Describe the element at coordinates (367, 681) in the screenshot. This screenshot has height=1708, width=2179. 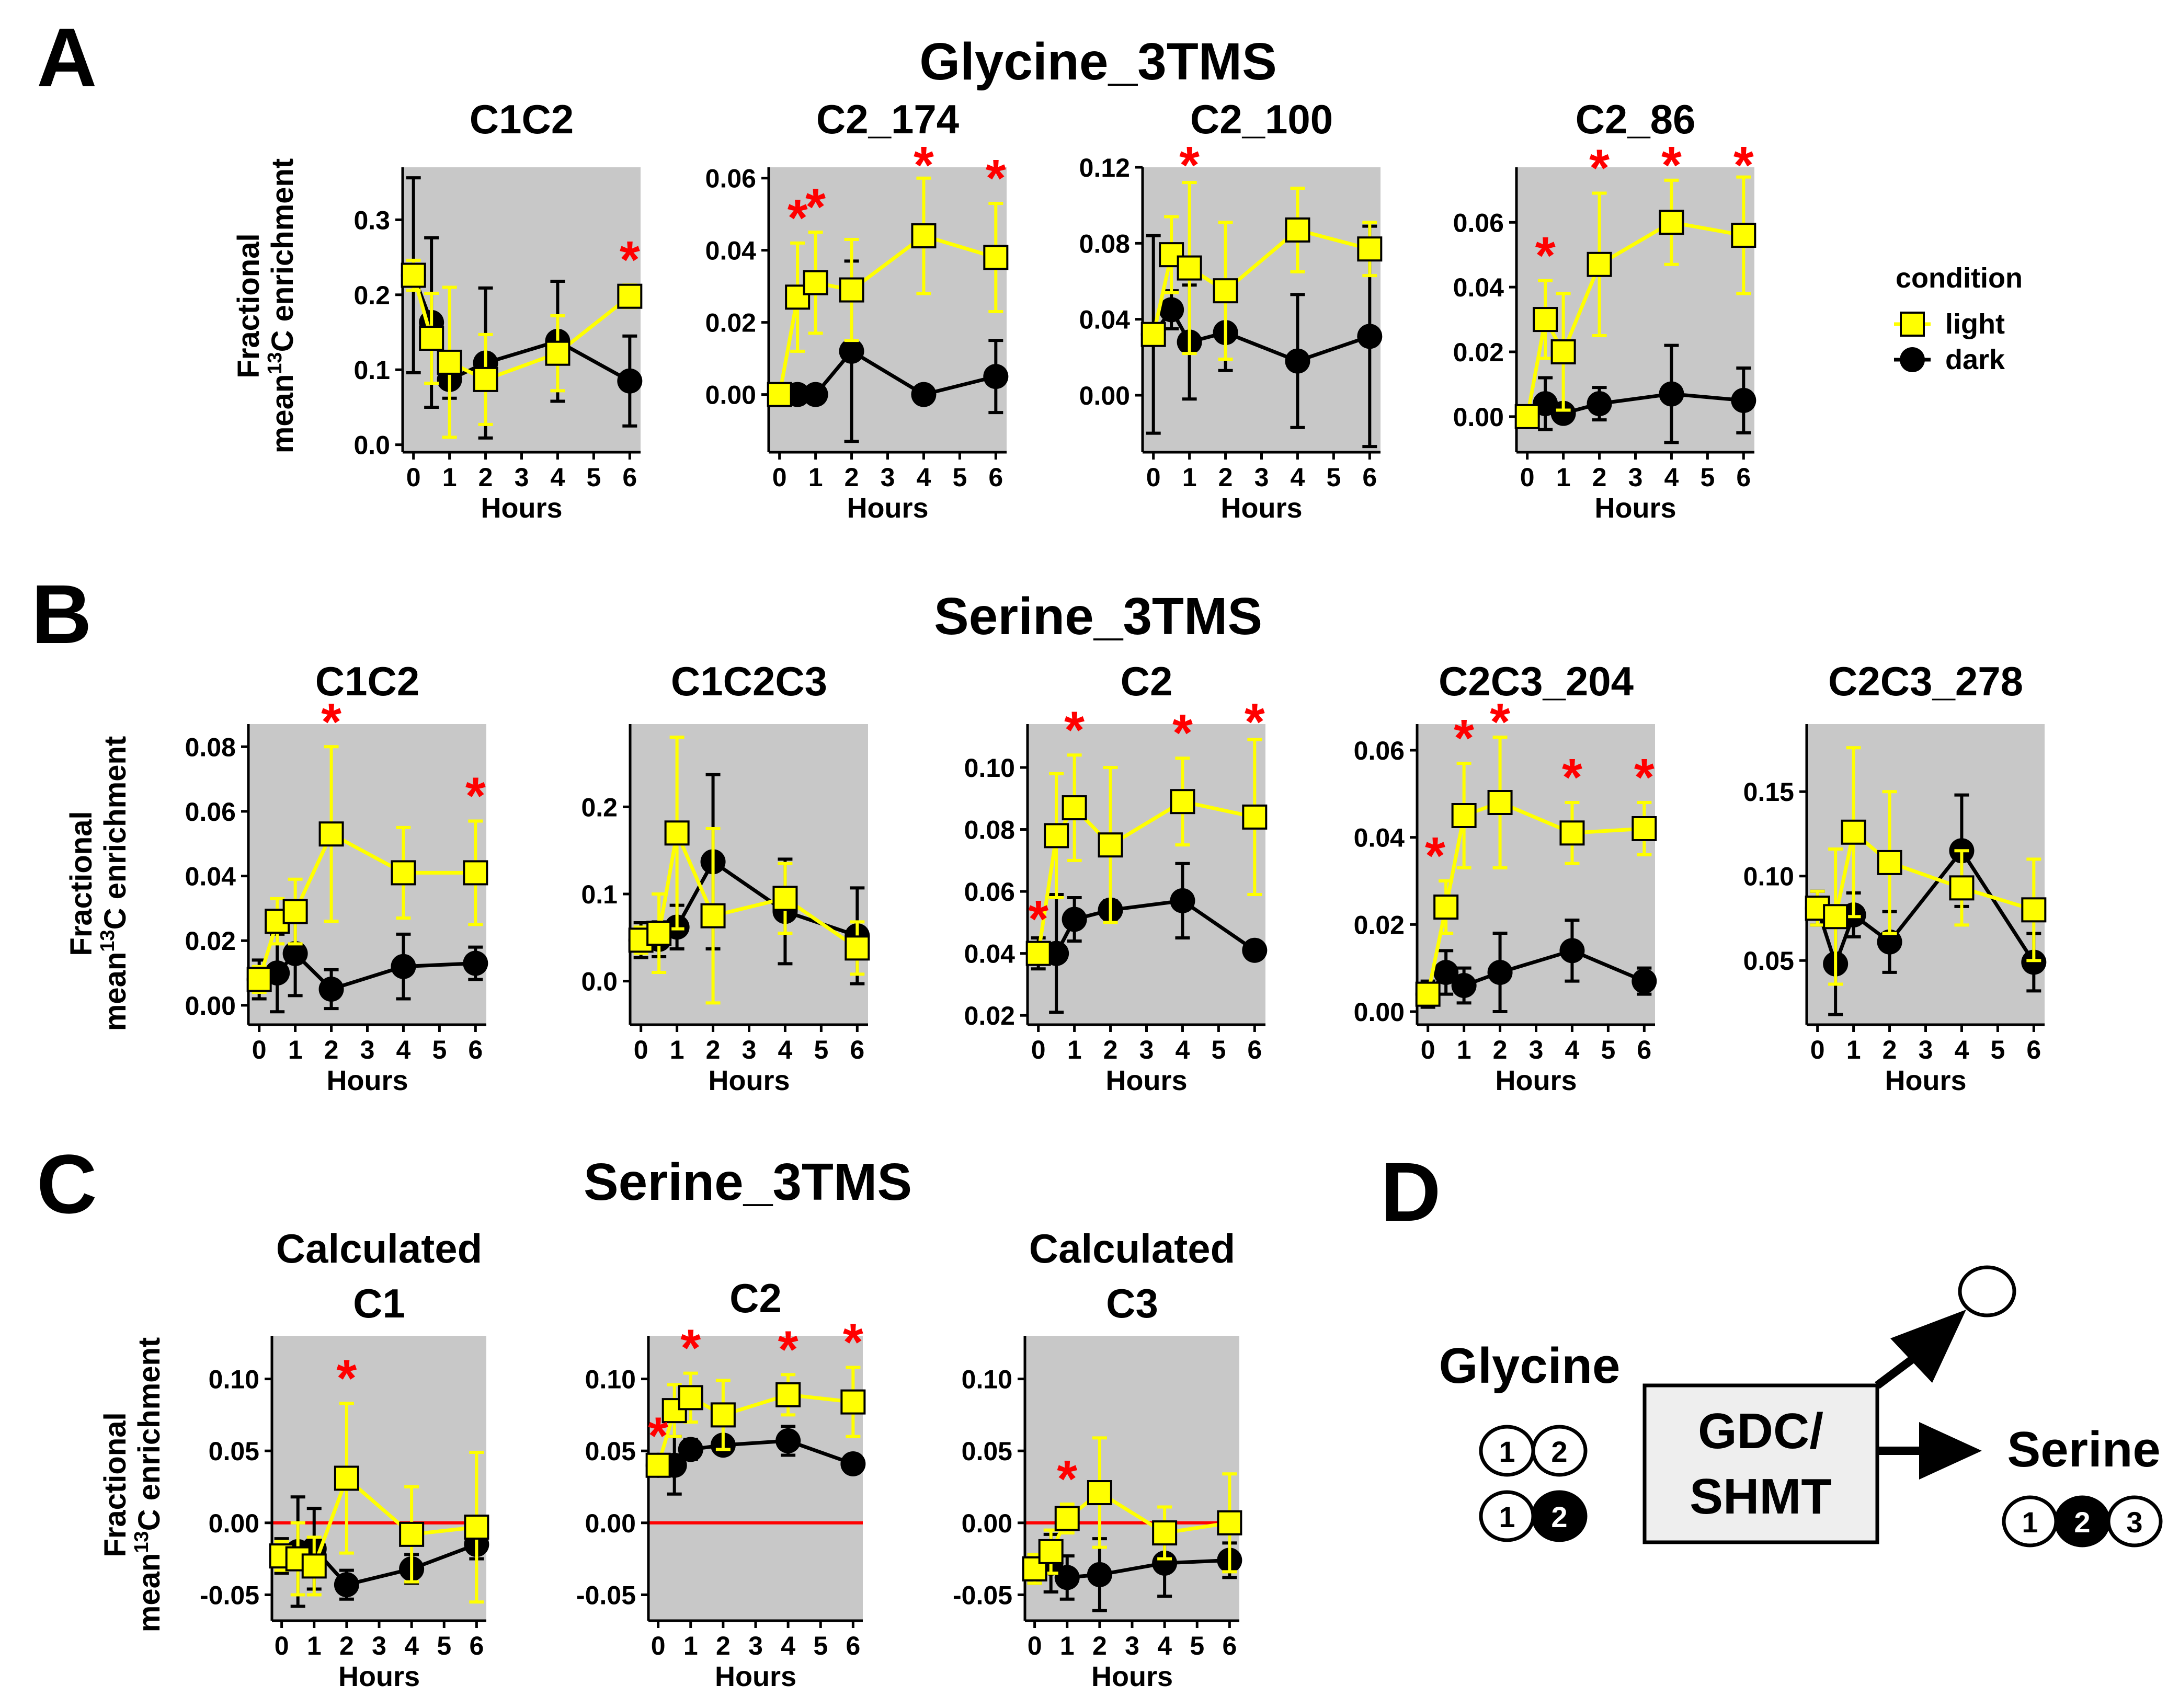
I see `panel-title: C1C2` at that location.